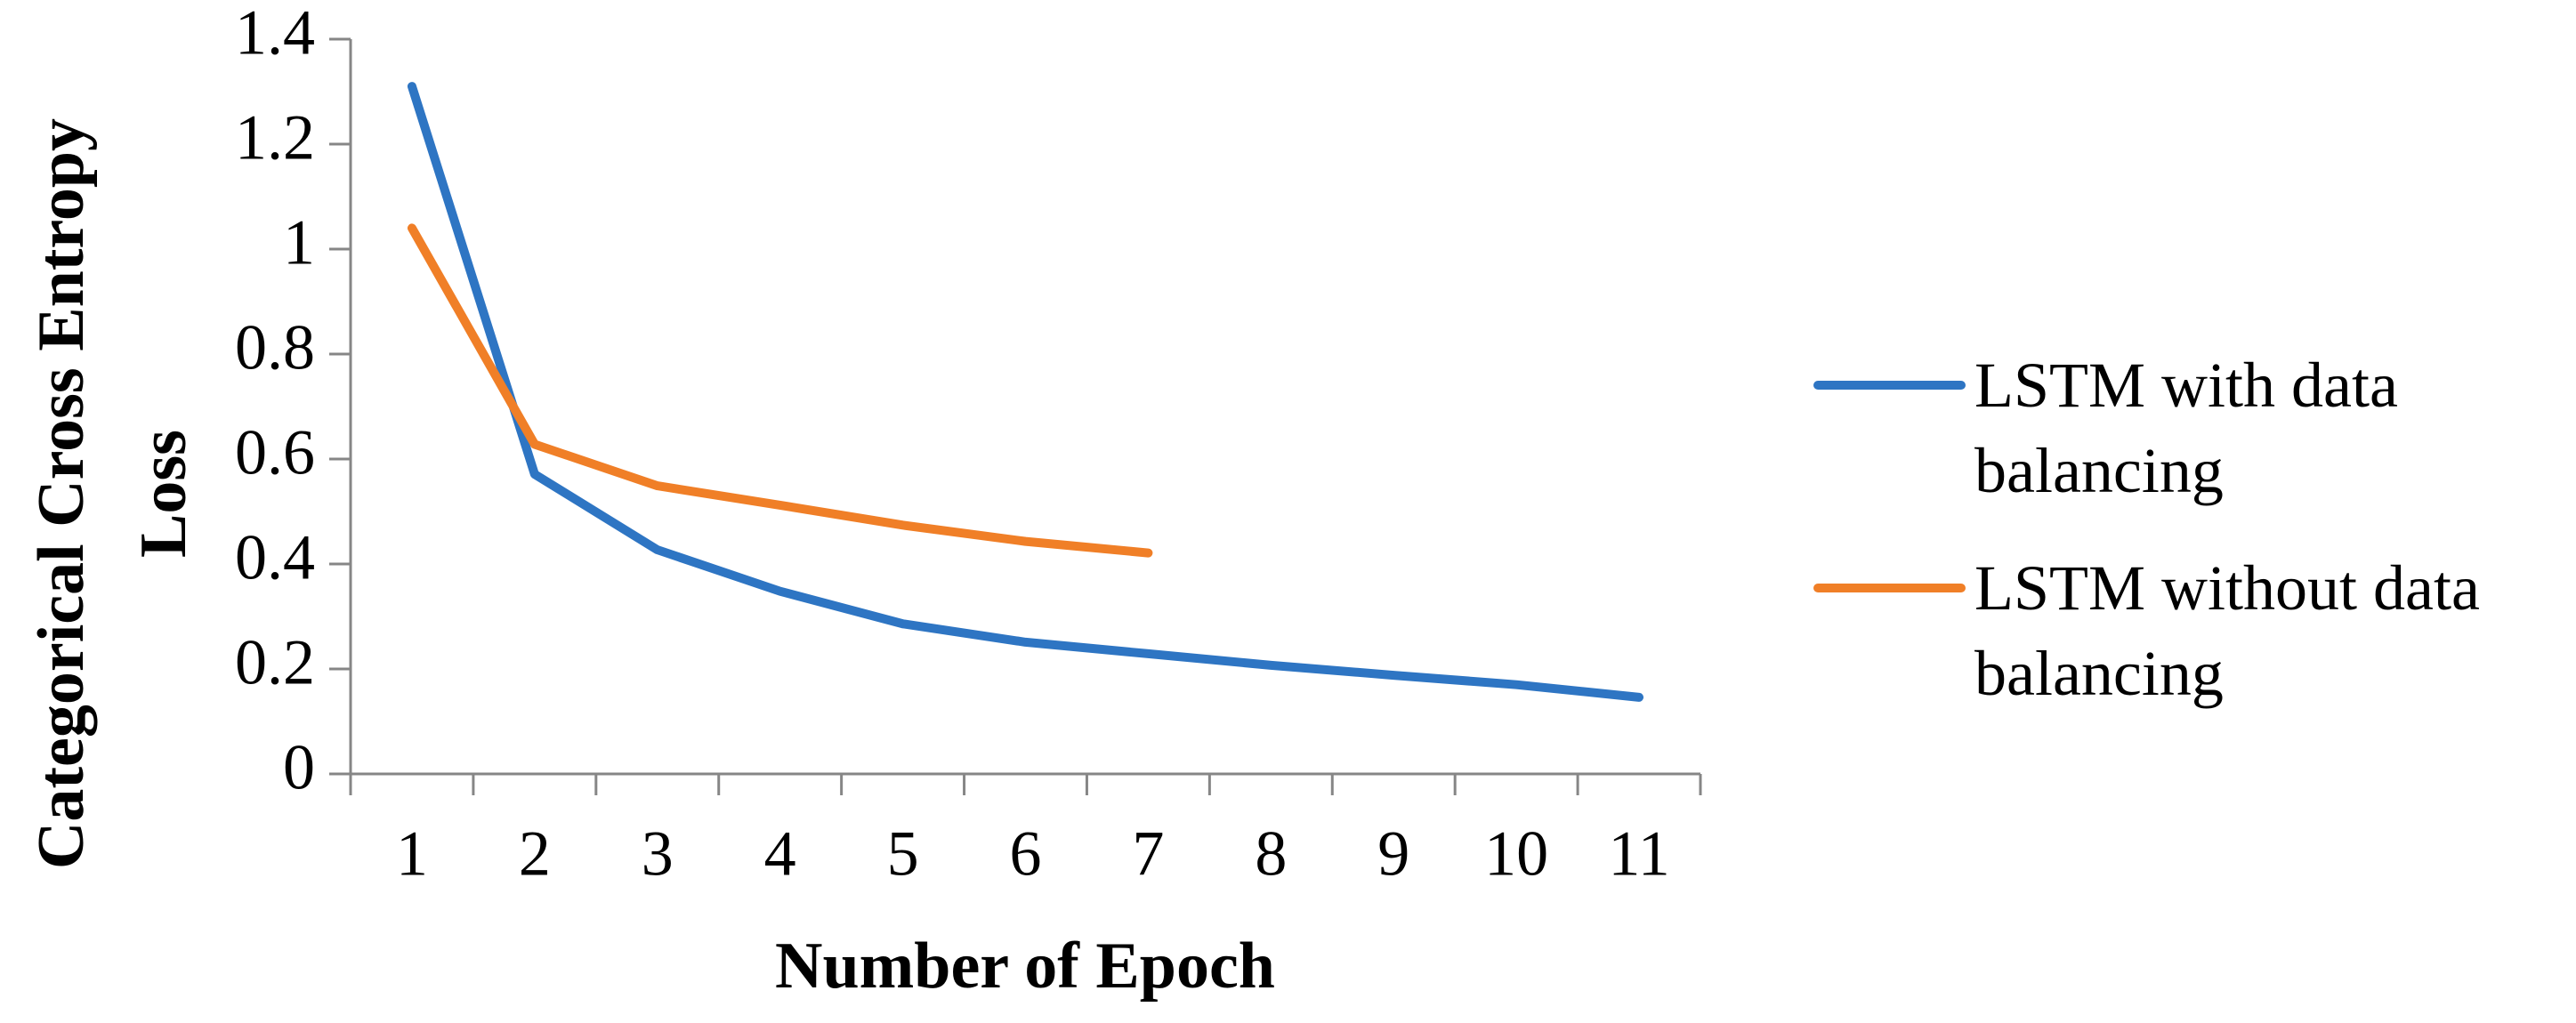  I want to click on y-tick-label: 0, so click(299, 767).